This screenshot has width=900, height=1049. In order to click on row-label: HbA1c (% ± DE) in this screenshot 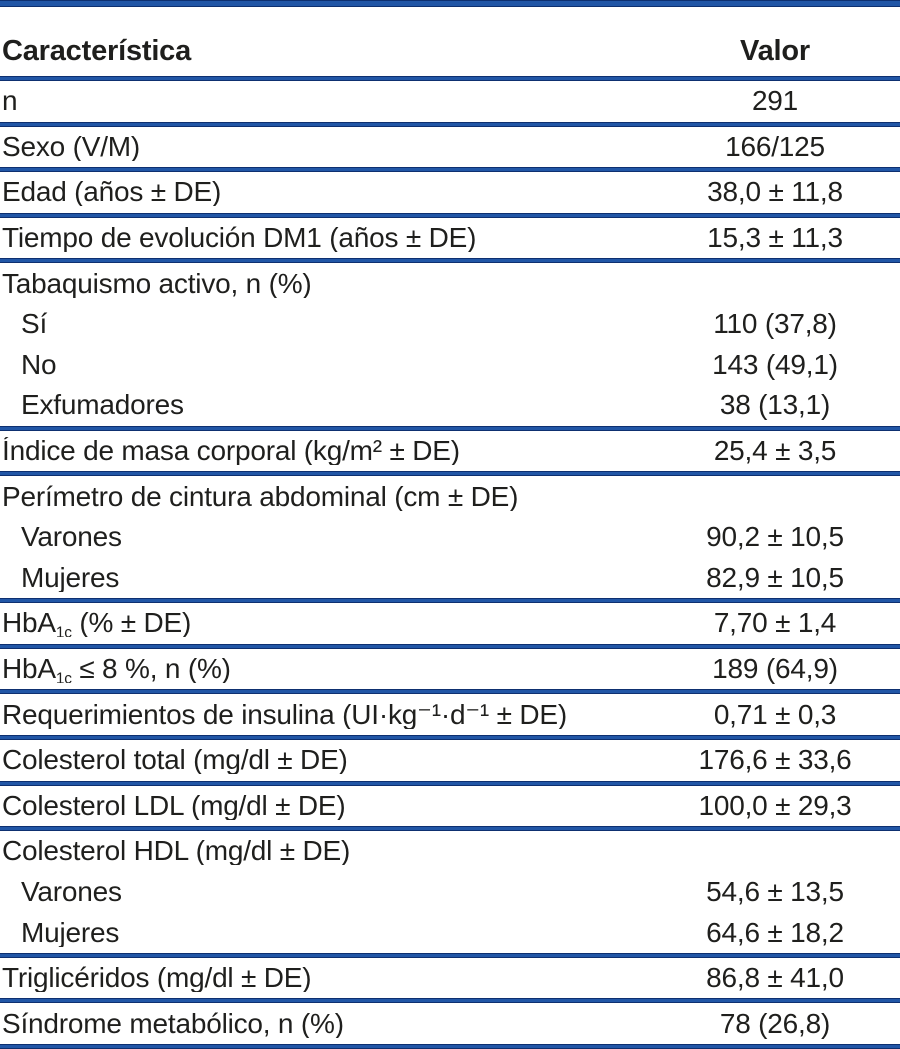, I will do `click(325, 623)`.